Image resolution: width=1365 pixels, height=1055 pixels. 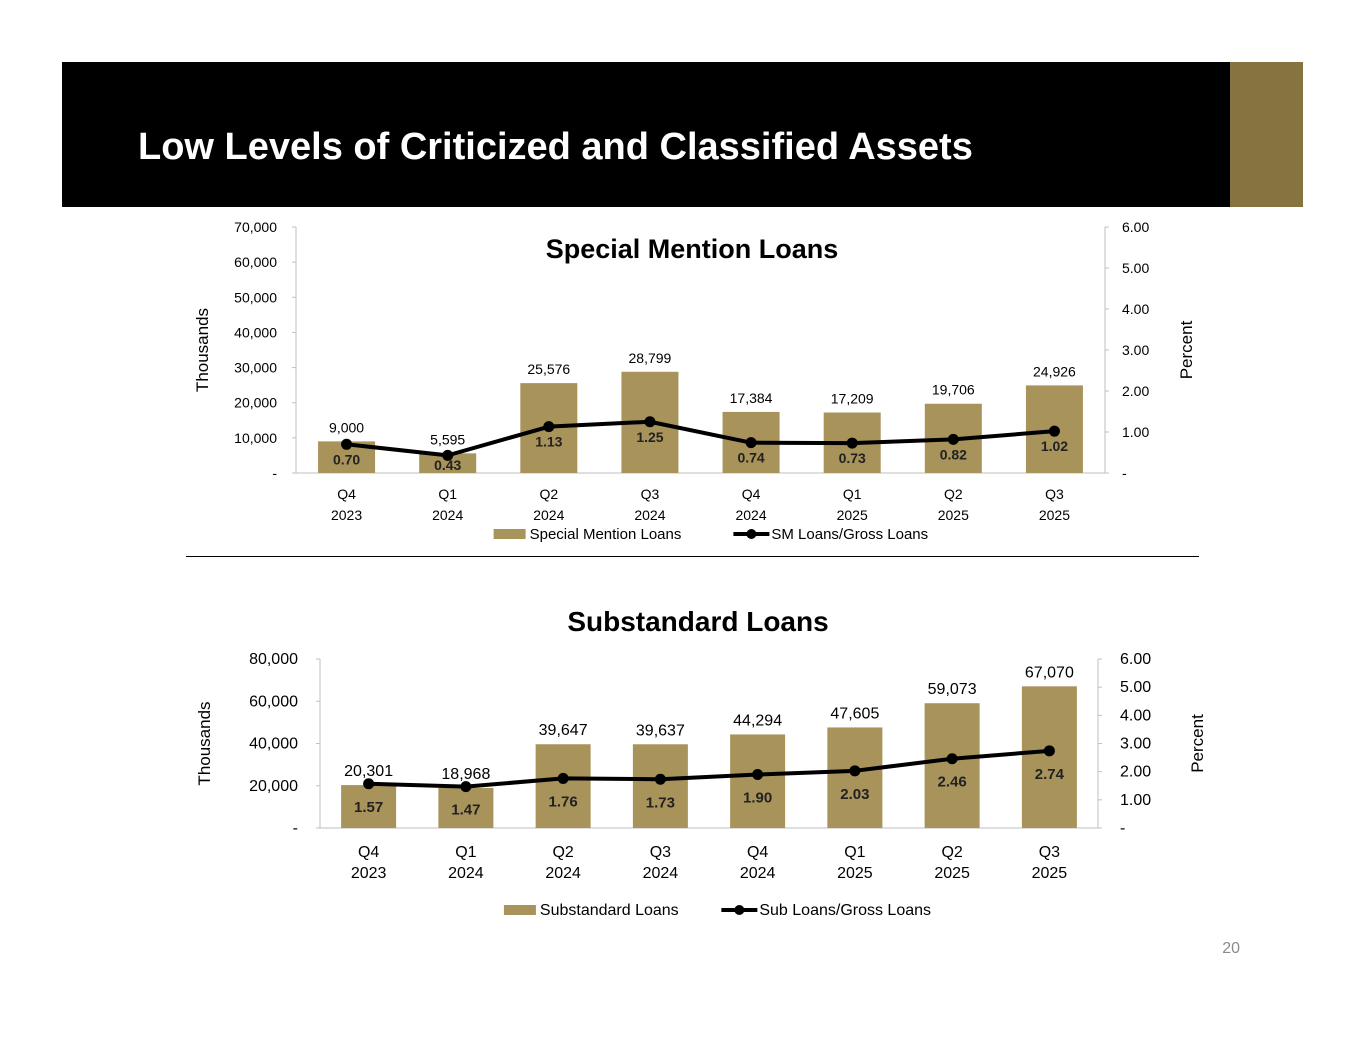 What do you see at coordinates (854, 794) in the screenshot?
I see `line-value-label: 2.03` at bounding box center [854, 794].